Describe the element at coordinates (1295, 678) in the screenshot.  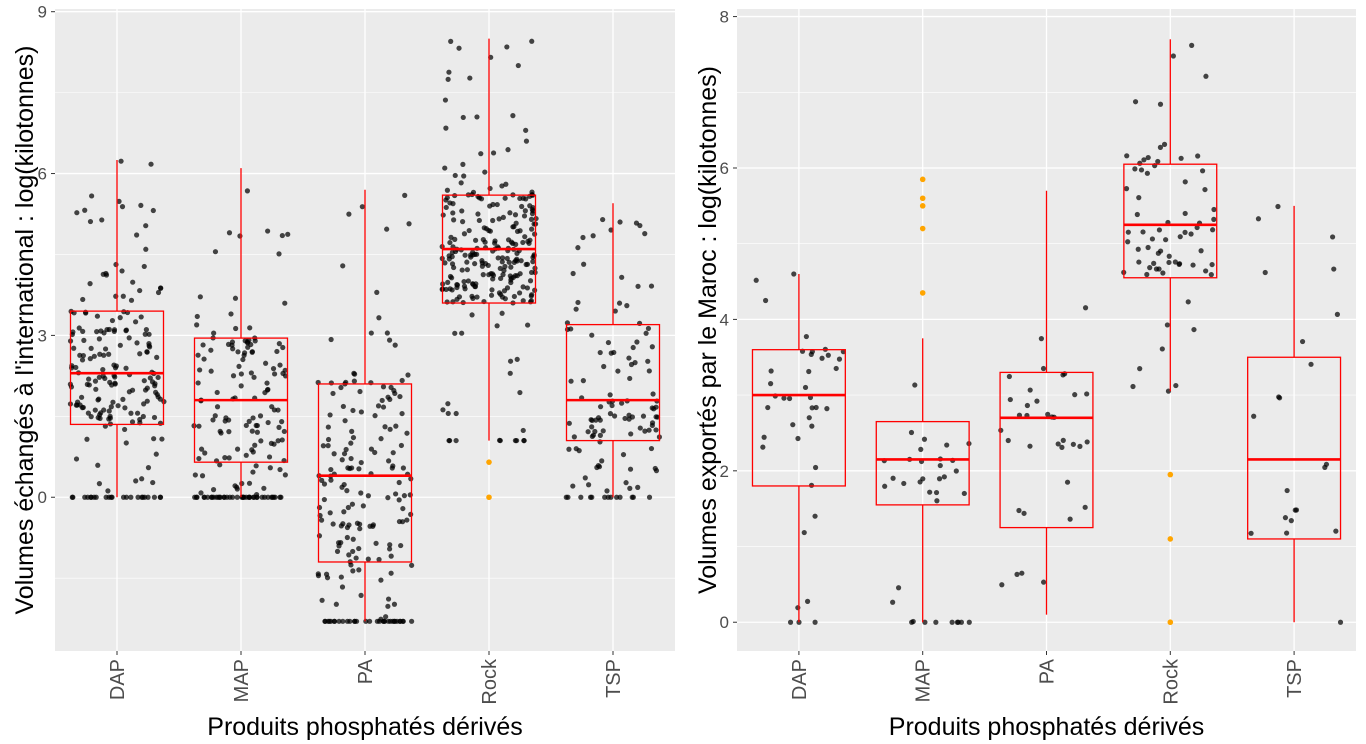
I see `x-tick-label: TSP` at that location.